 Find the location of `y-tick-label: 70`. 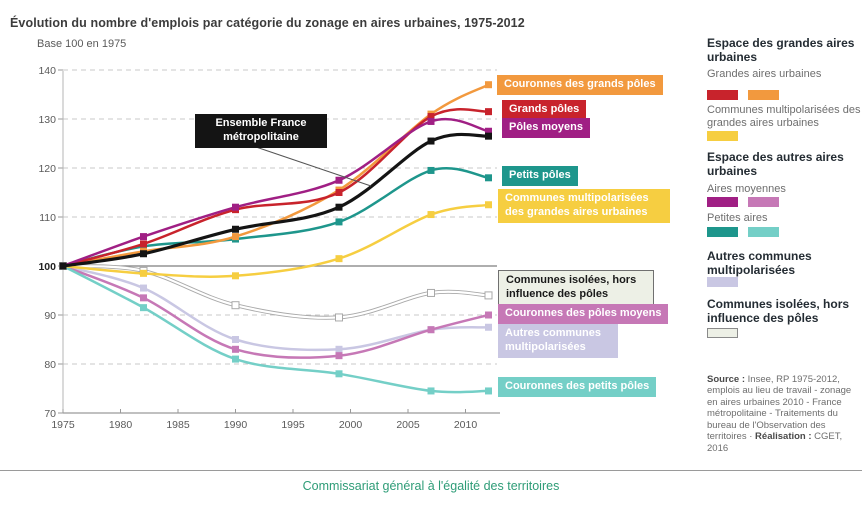

y-tick-label: 70 is located at coordinates (50, 414).